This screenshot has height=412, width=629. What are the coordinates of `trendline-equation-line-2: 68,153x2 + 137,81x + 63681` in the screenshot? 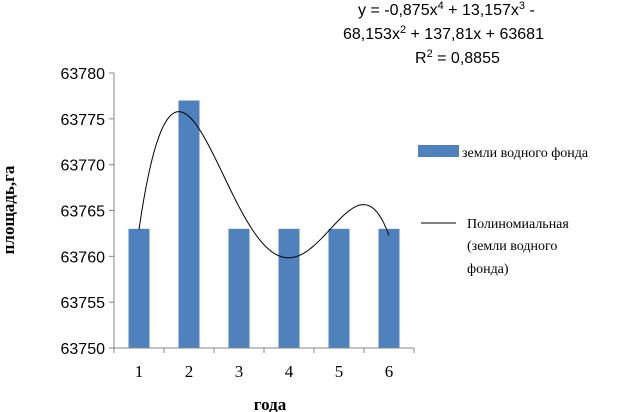 It's located at (443, 33).